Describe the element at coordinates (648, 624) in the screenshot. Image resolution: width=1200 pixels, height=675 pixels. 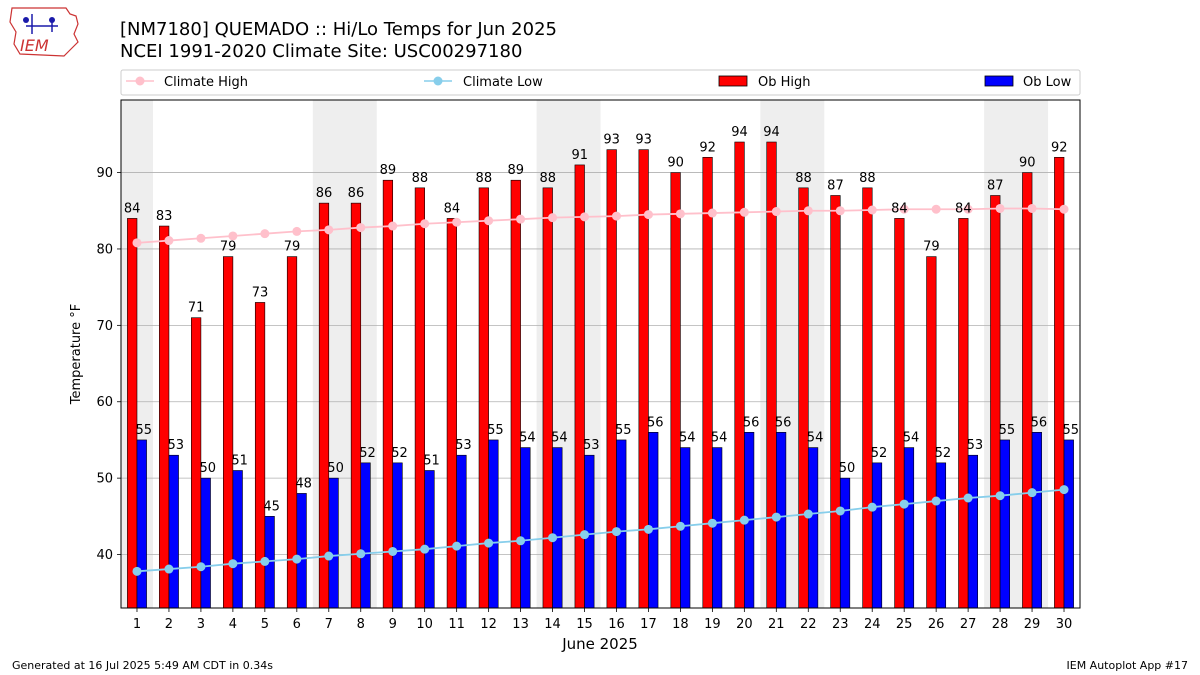
I see `x-tick-label: 17` at that location.